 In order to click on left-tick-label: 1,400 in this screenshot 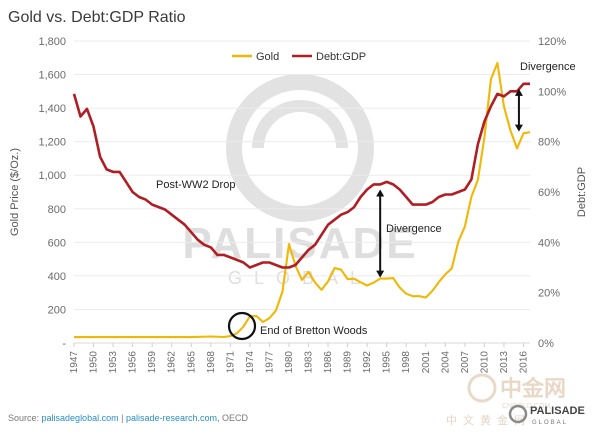, I will do `click(52, 109)`.